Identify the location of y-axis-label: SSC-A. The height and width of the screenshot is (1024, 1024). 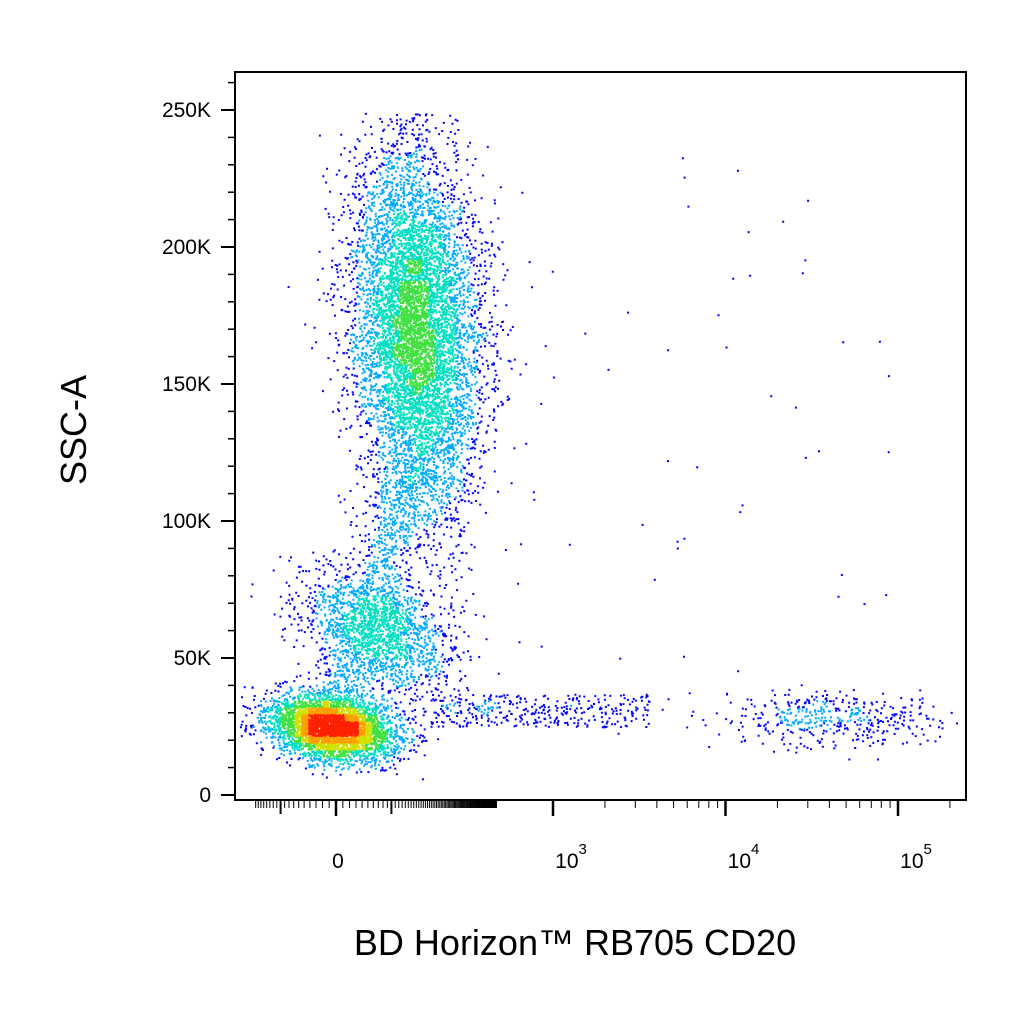
(73, 430).